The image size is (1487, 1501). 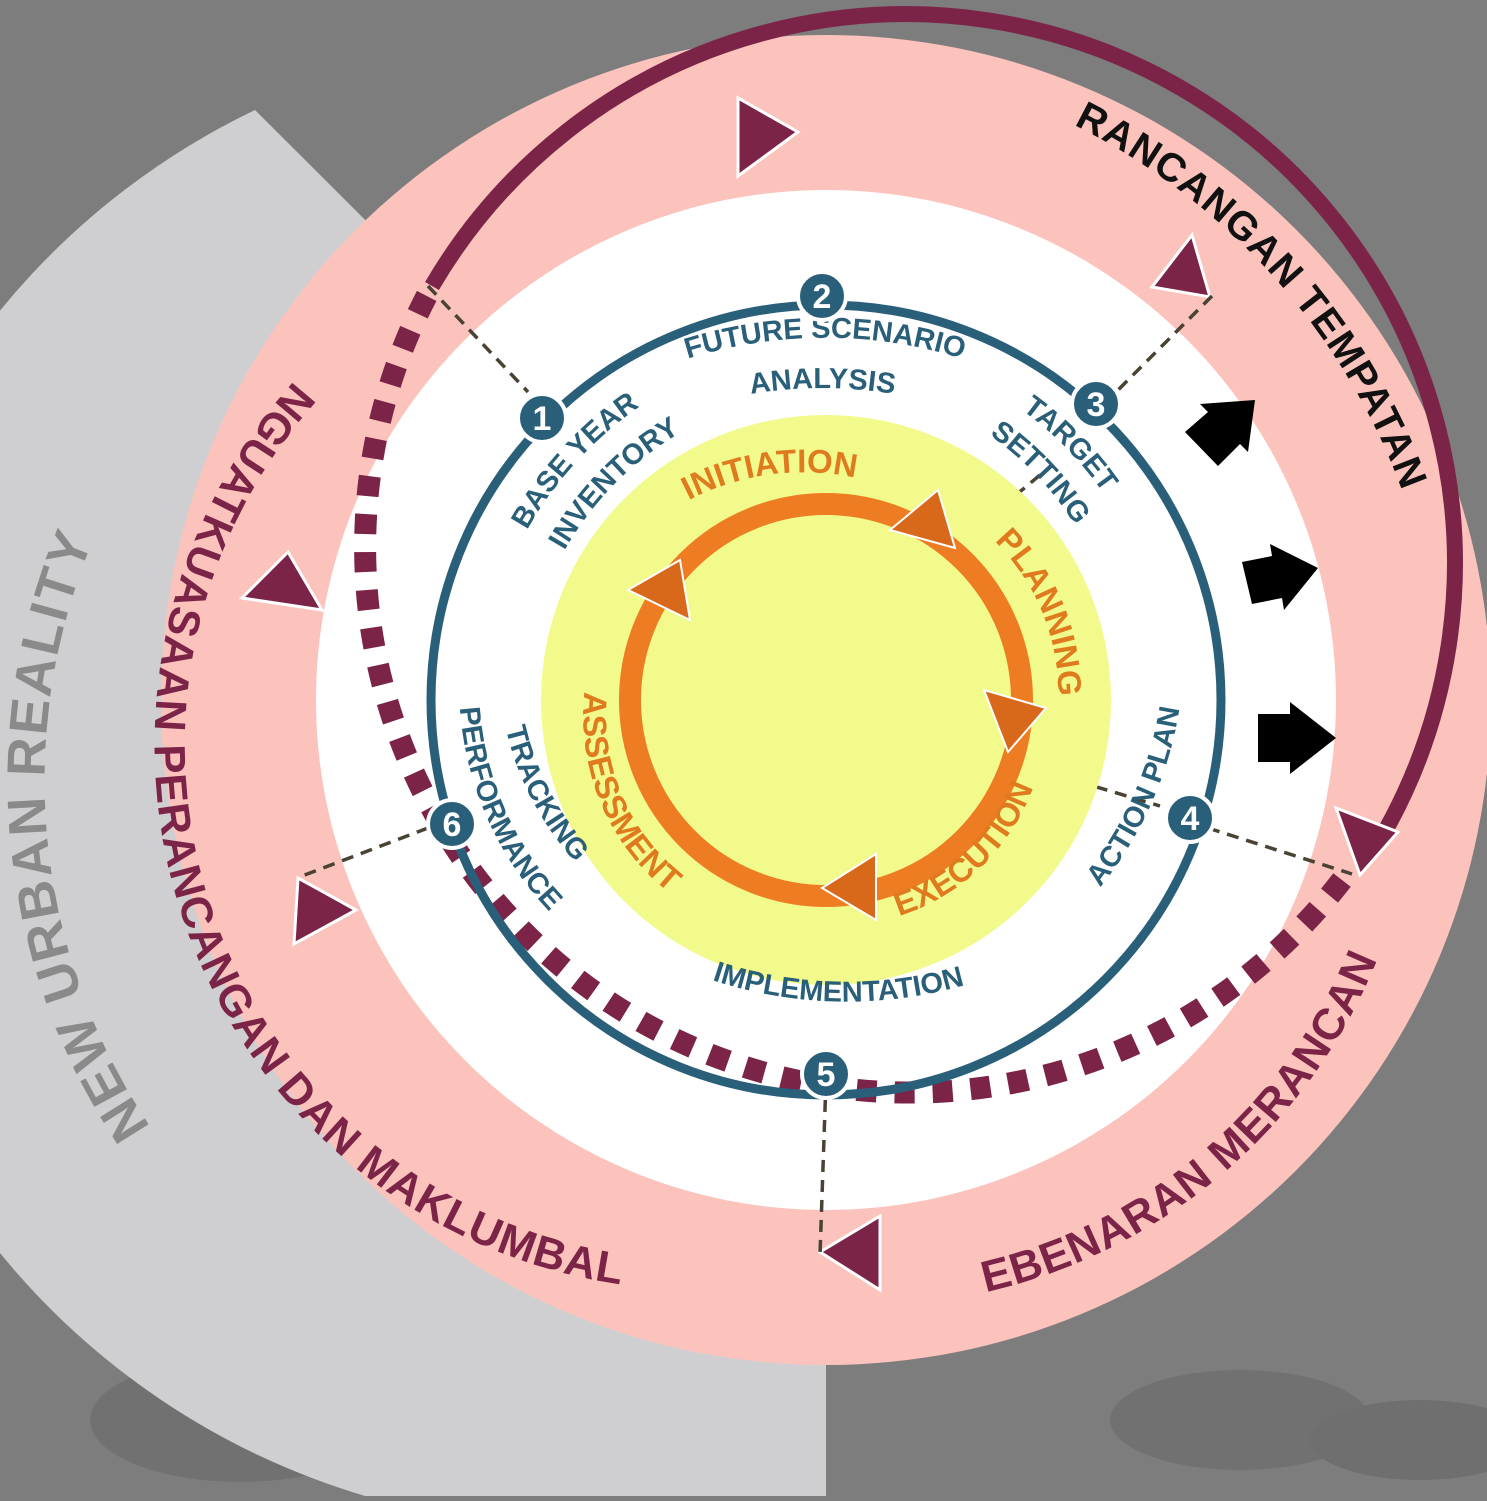 I want to click on svg-text: 1, so click(x=542, y=419).